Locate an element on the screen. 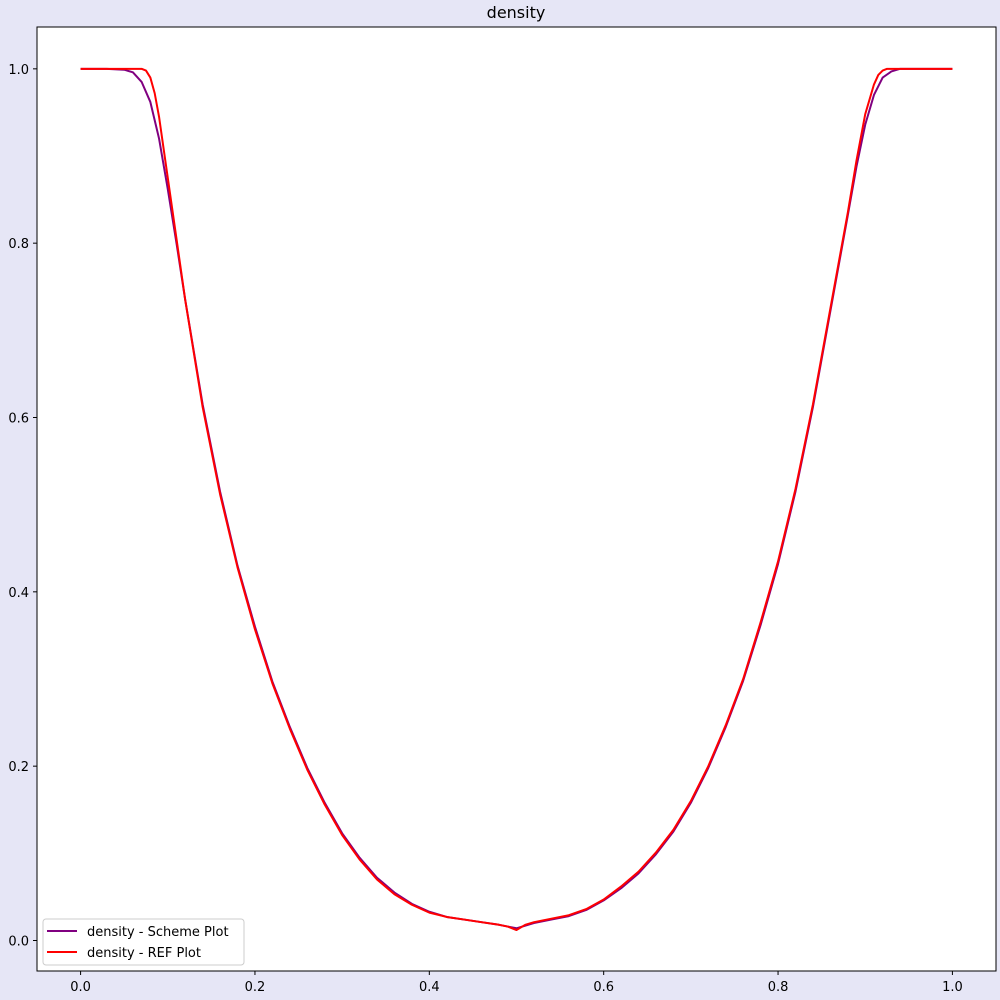  y-tick-label: 0.4 is located at coordinates (18, 593).